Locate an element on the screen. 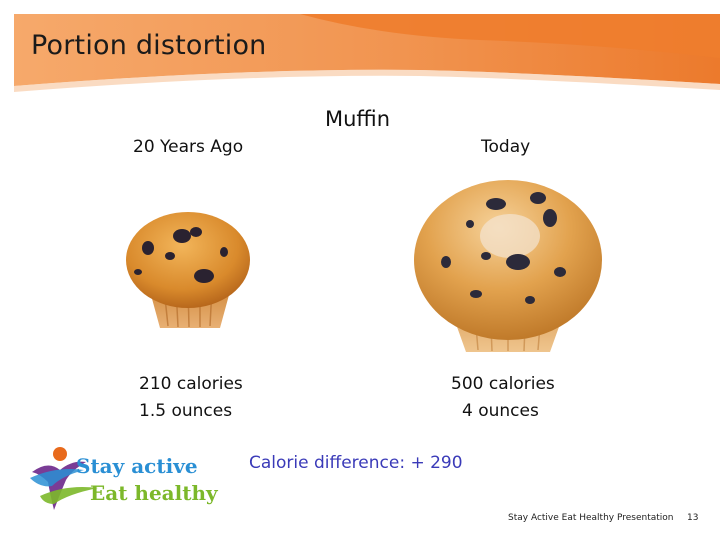 This screenshot has height=540, width=720. footer-text: Stay Active Eat Healthy Presentation is located at coordinates (591, 518).